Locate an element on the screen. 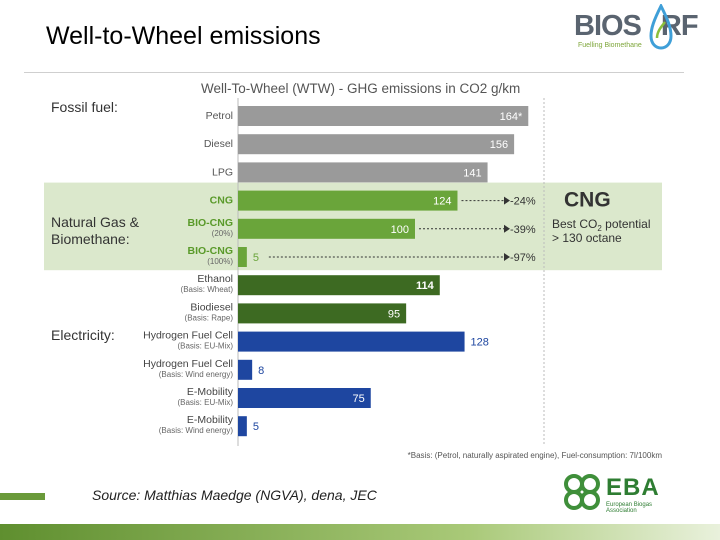 This screenshot has width=720, height=540. bar-value-label: 75 is located at coordinates (359, 399).